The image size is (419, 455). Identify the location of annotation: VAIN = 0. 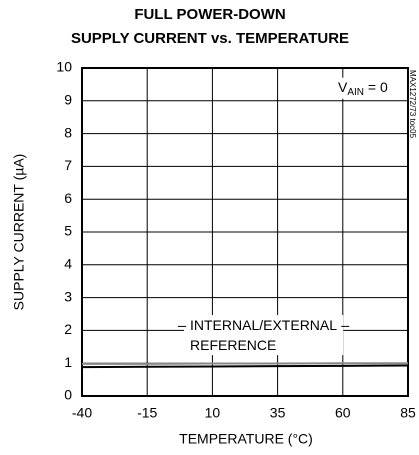
(363, 88).